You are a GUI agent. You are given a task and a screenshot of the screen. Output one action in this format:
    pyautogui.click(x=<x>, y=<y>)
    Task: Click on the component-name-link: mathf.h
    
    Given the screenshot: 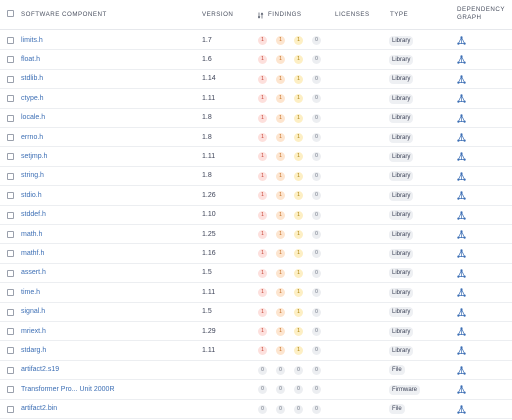 What is the action you would take?
    pyautogui.click(x=33, y=253)
    